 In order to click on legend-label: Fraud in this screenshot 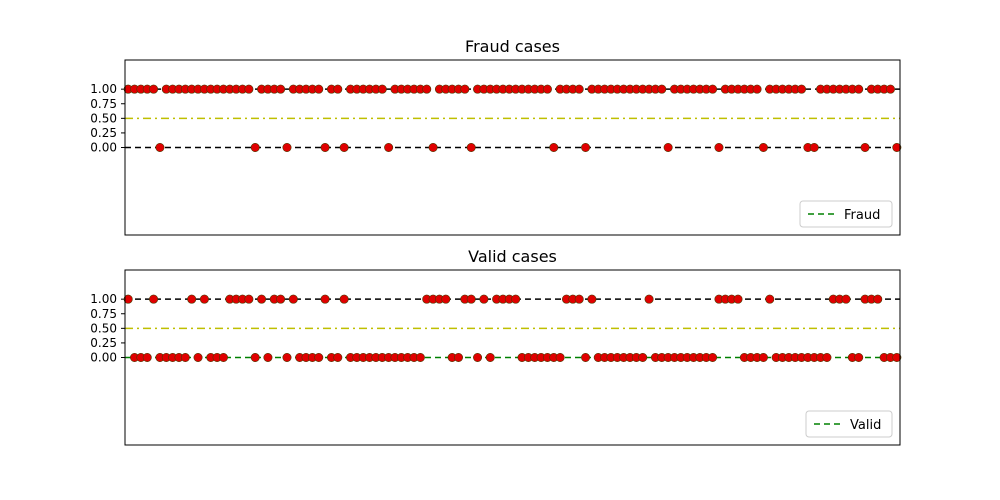, I will do `click(862, 215)`.